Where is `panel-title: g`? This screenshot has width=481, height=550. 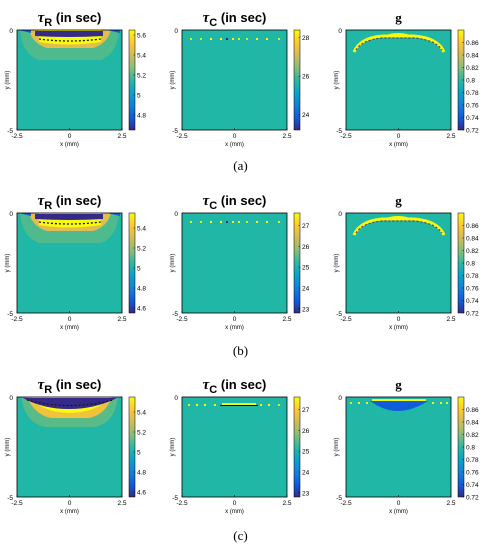
panel-title: g is located at coordinates (398, 200).